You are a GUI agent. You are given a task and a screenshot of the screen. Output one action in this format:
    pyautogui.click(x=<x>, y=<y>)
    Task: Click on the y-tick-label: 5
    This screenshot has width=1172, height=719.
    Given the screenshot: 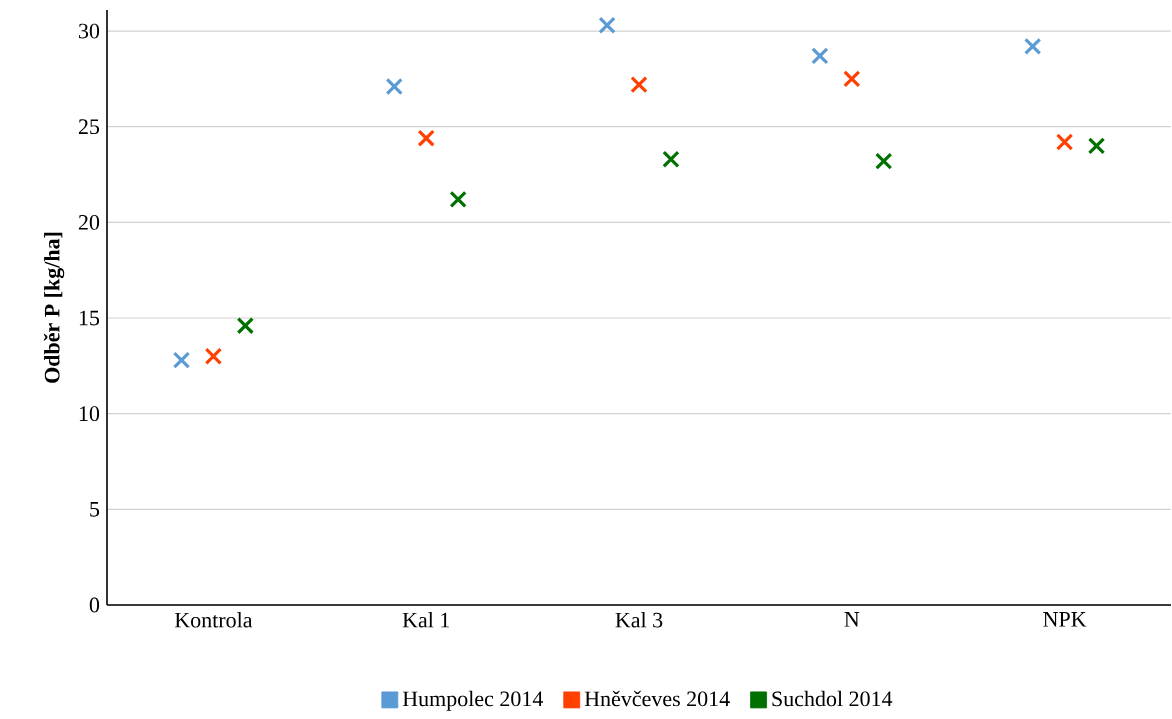 What is the action you would take?
    pyautogui.click(x=95, y=509)
    